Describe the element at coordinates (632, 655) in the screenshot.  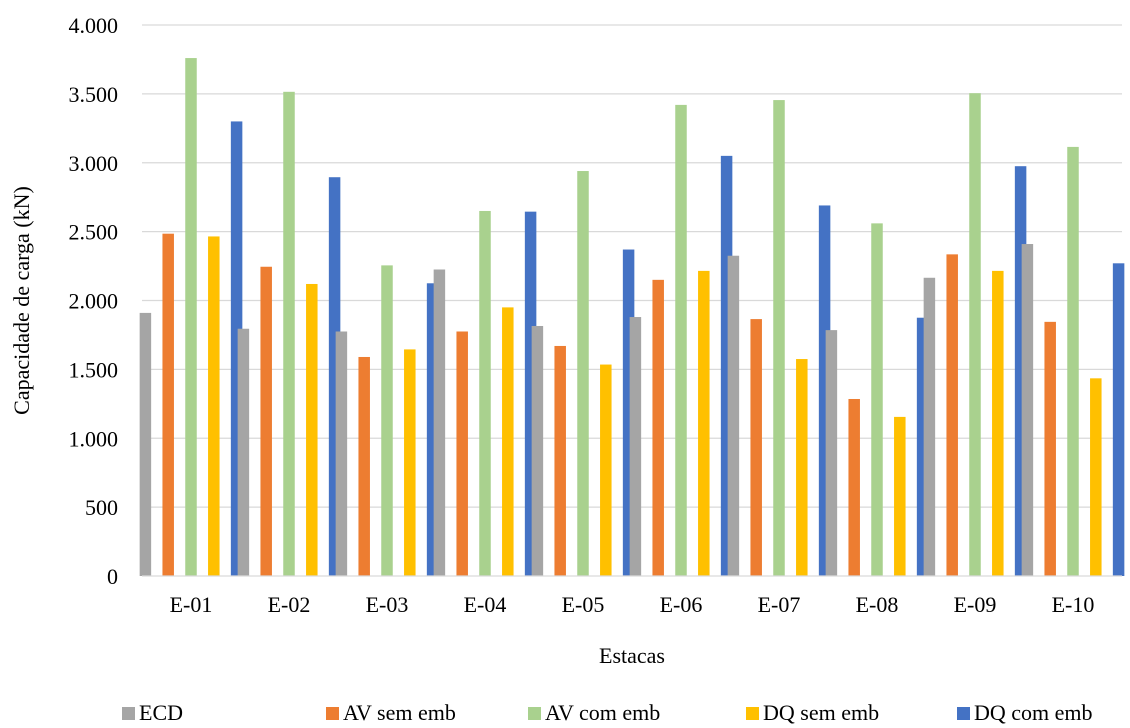
I see `x-axis-label: Estacas` at that location.